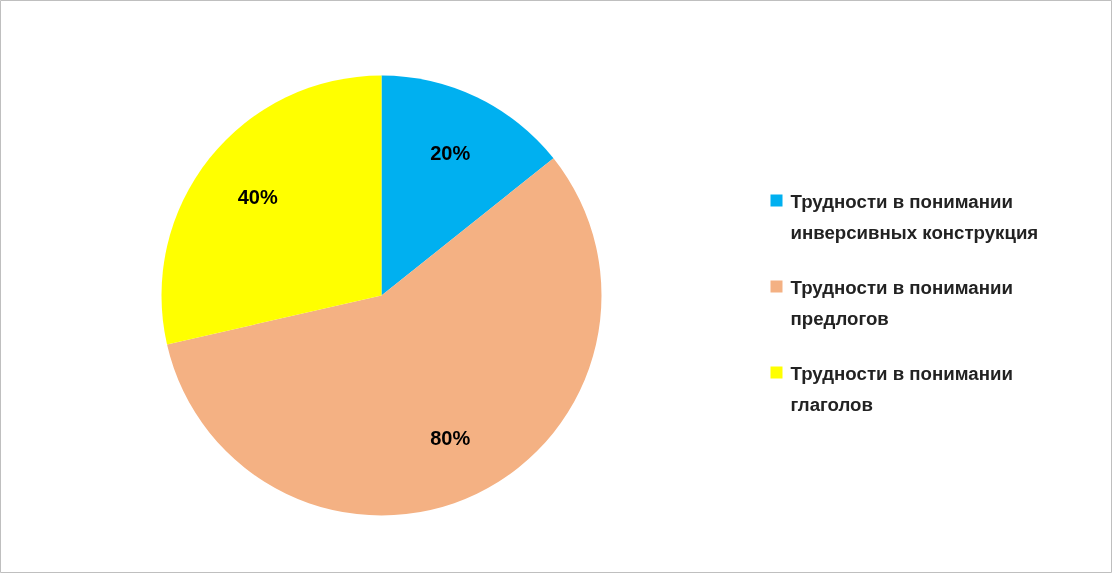 This screenshot has height=573, width=1112. What do you see at coordinates (450, 152) in the screenshot?
I see `data-label: 20%` at bounding box center [450, 152].